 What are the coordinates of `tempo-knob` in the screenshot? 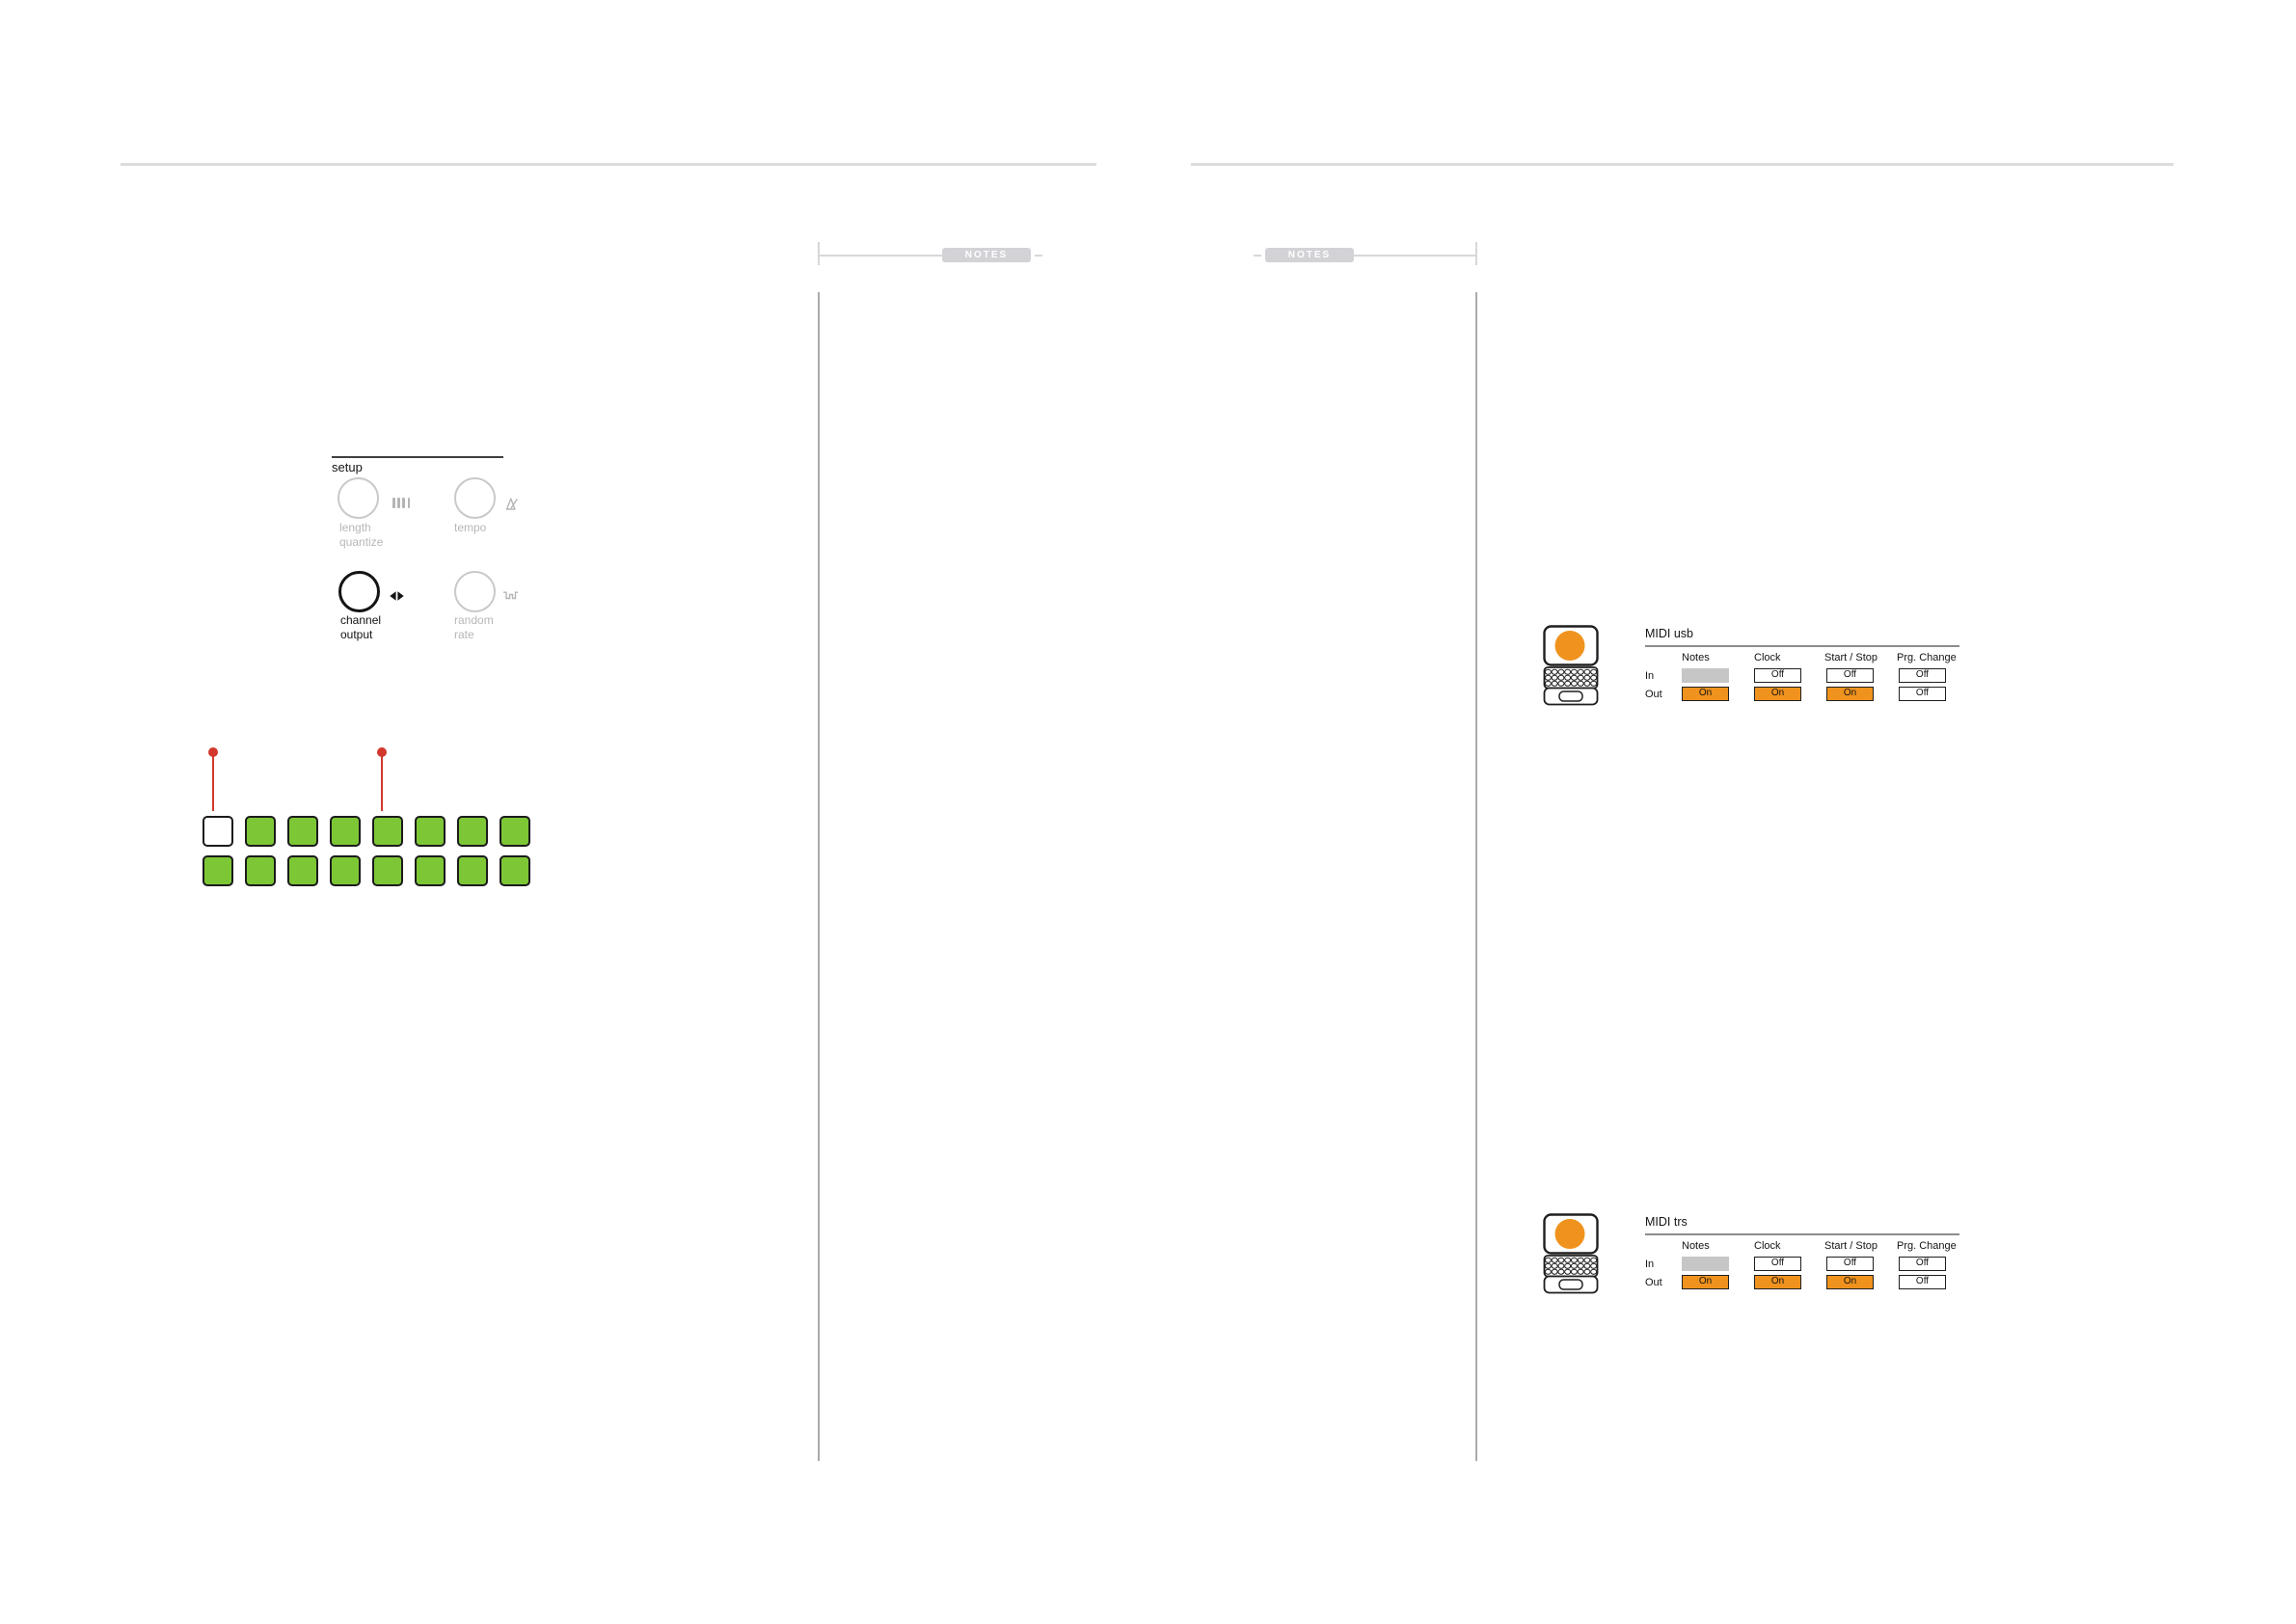 It's located at (475, 498).